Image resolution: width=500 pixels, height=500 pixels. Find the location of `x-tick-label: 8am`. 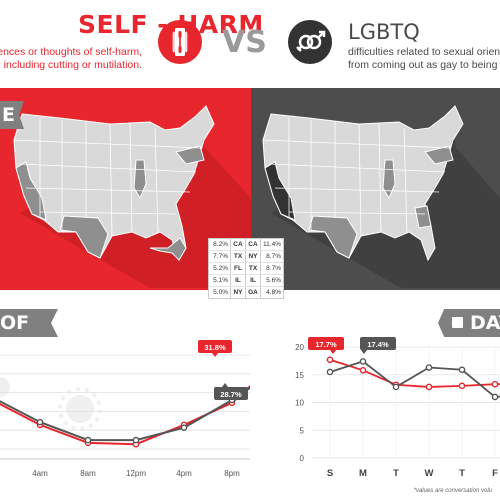

x-tick-label: 8am is located at coordinates (88, 473).